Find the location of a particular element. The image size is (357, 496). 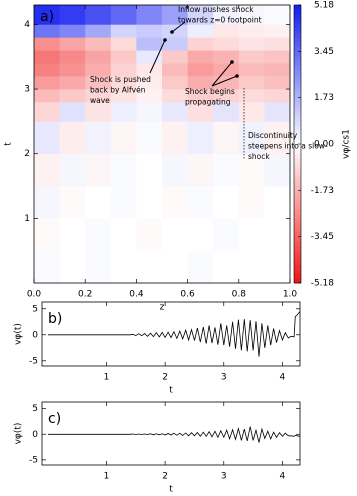

annotation: Shock begins is located at coordinates (210, 91).